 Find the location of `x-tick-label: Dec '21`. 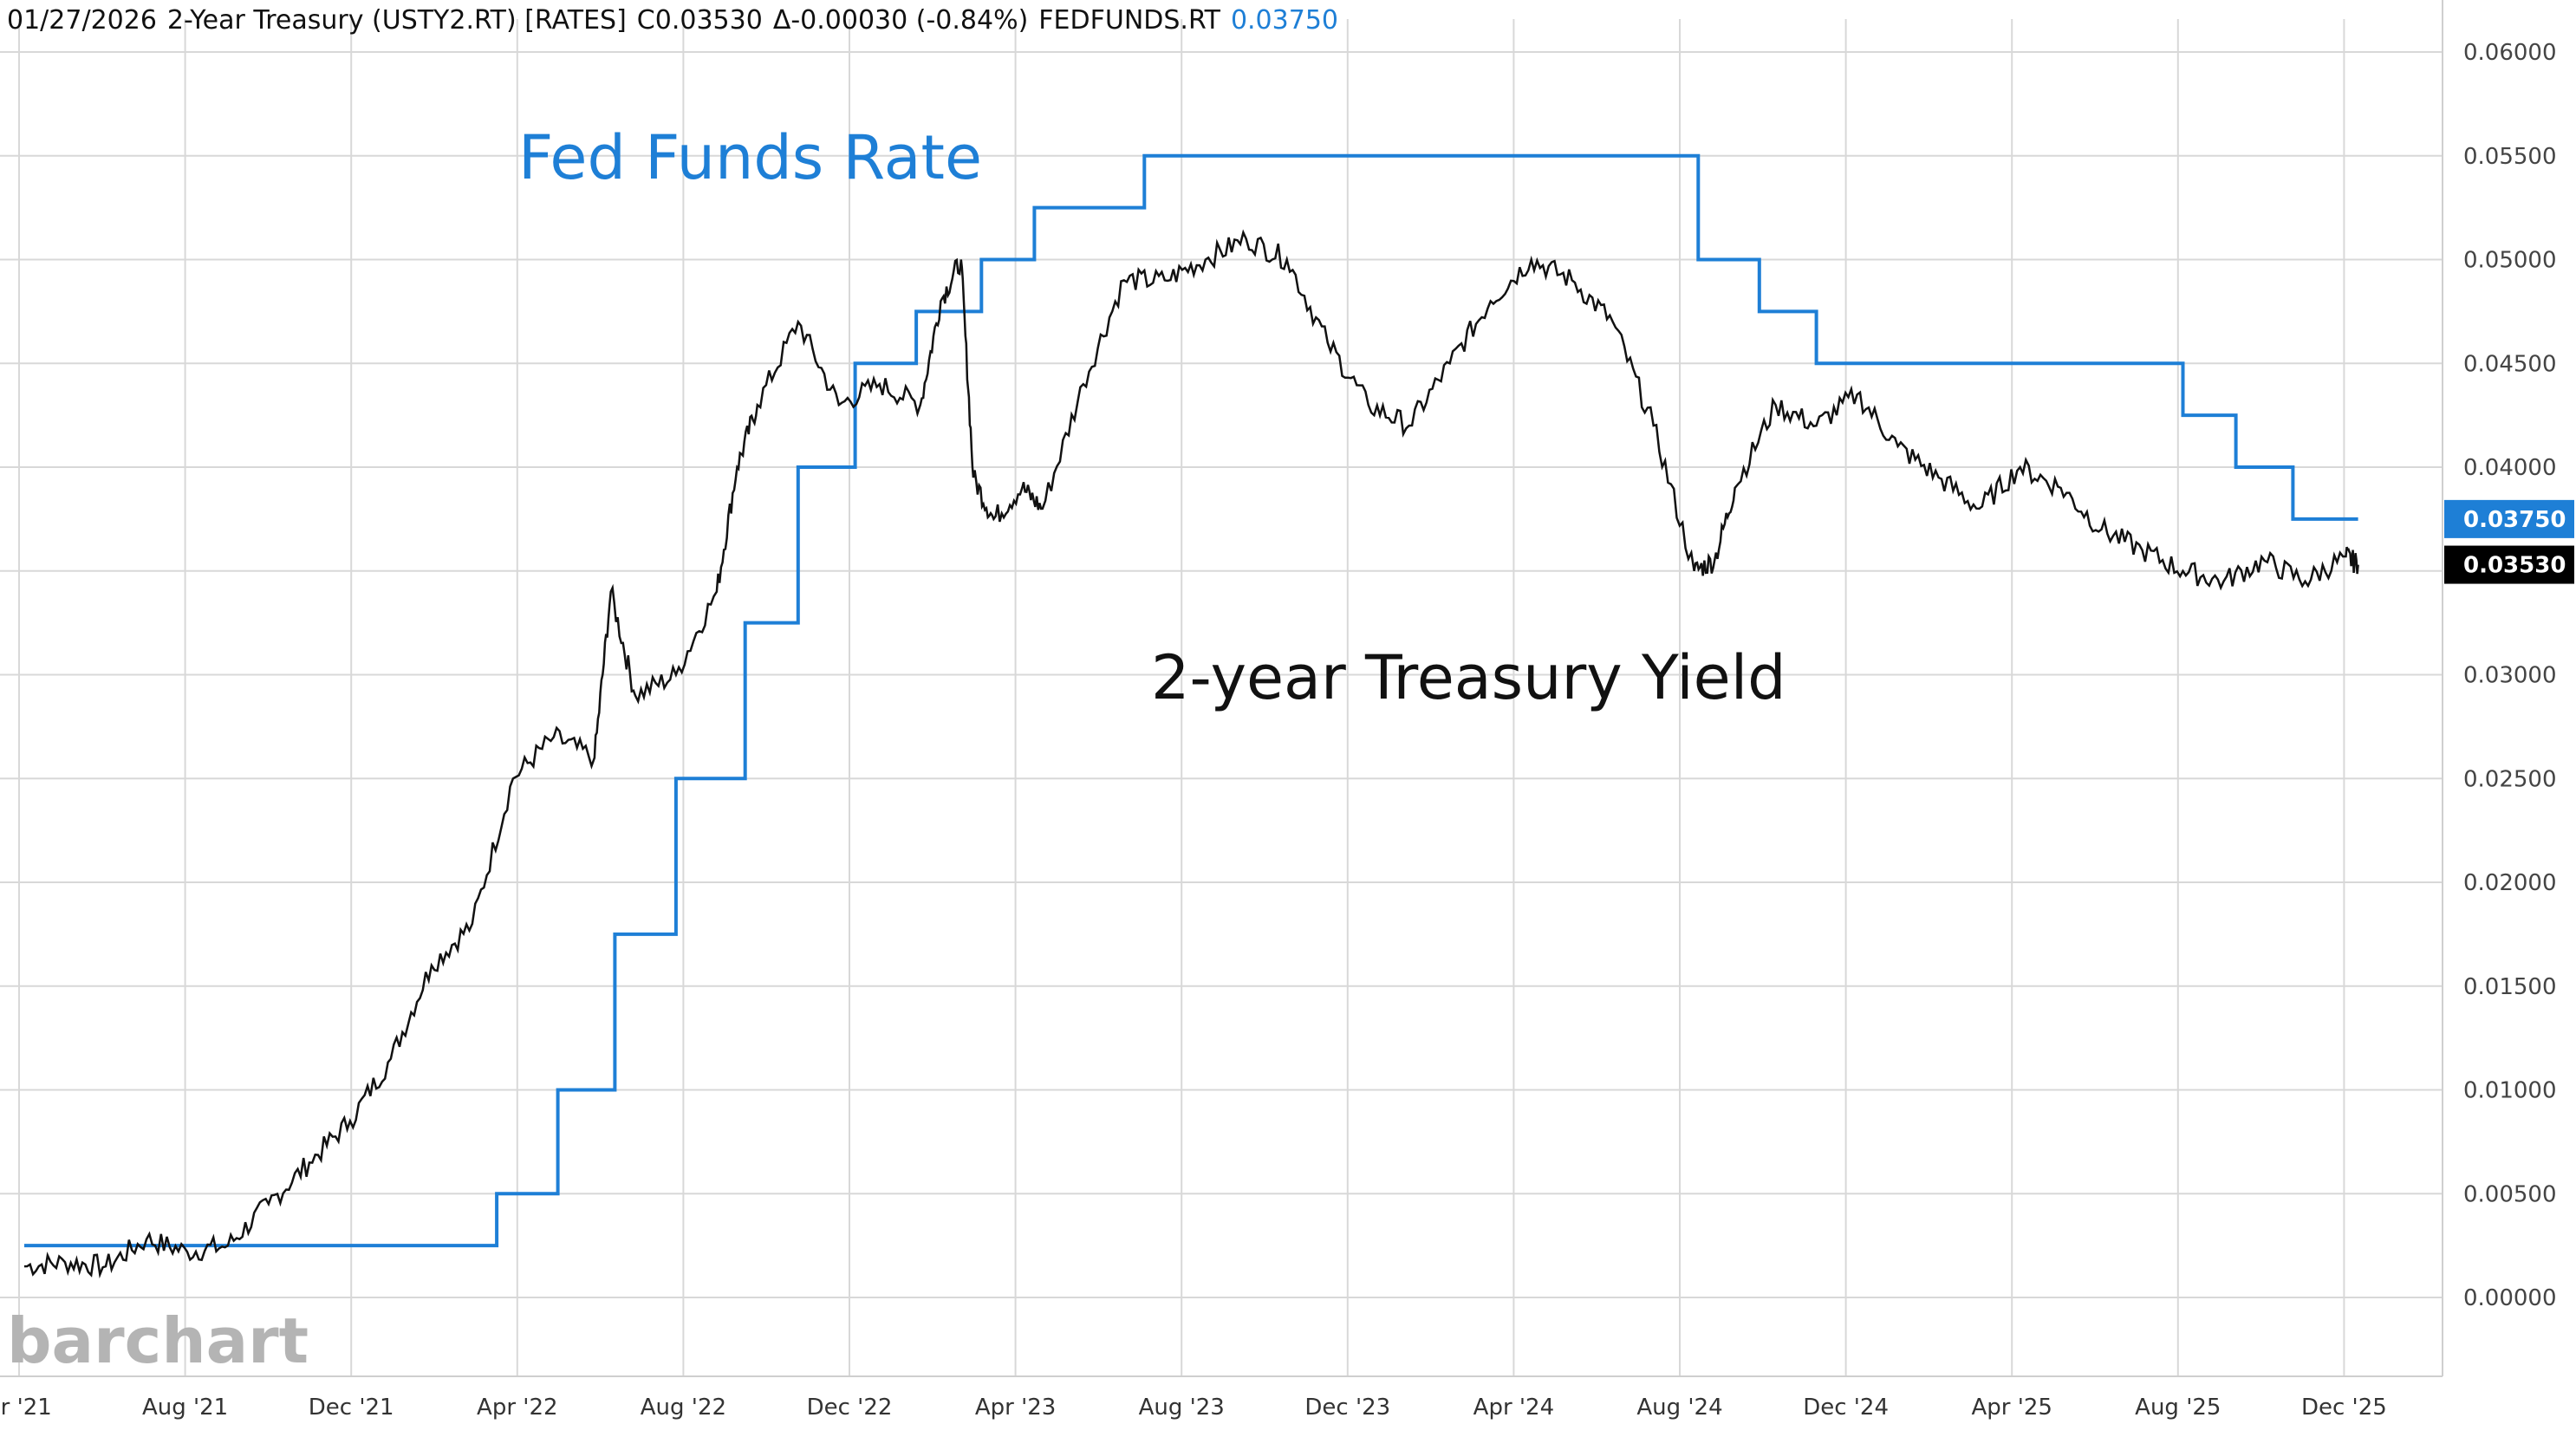

x-tick-label: Dec '21 is located at coordinates (351, 1408).